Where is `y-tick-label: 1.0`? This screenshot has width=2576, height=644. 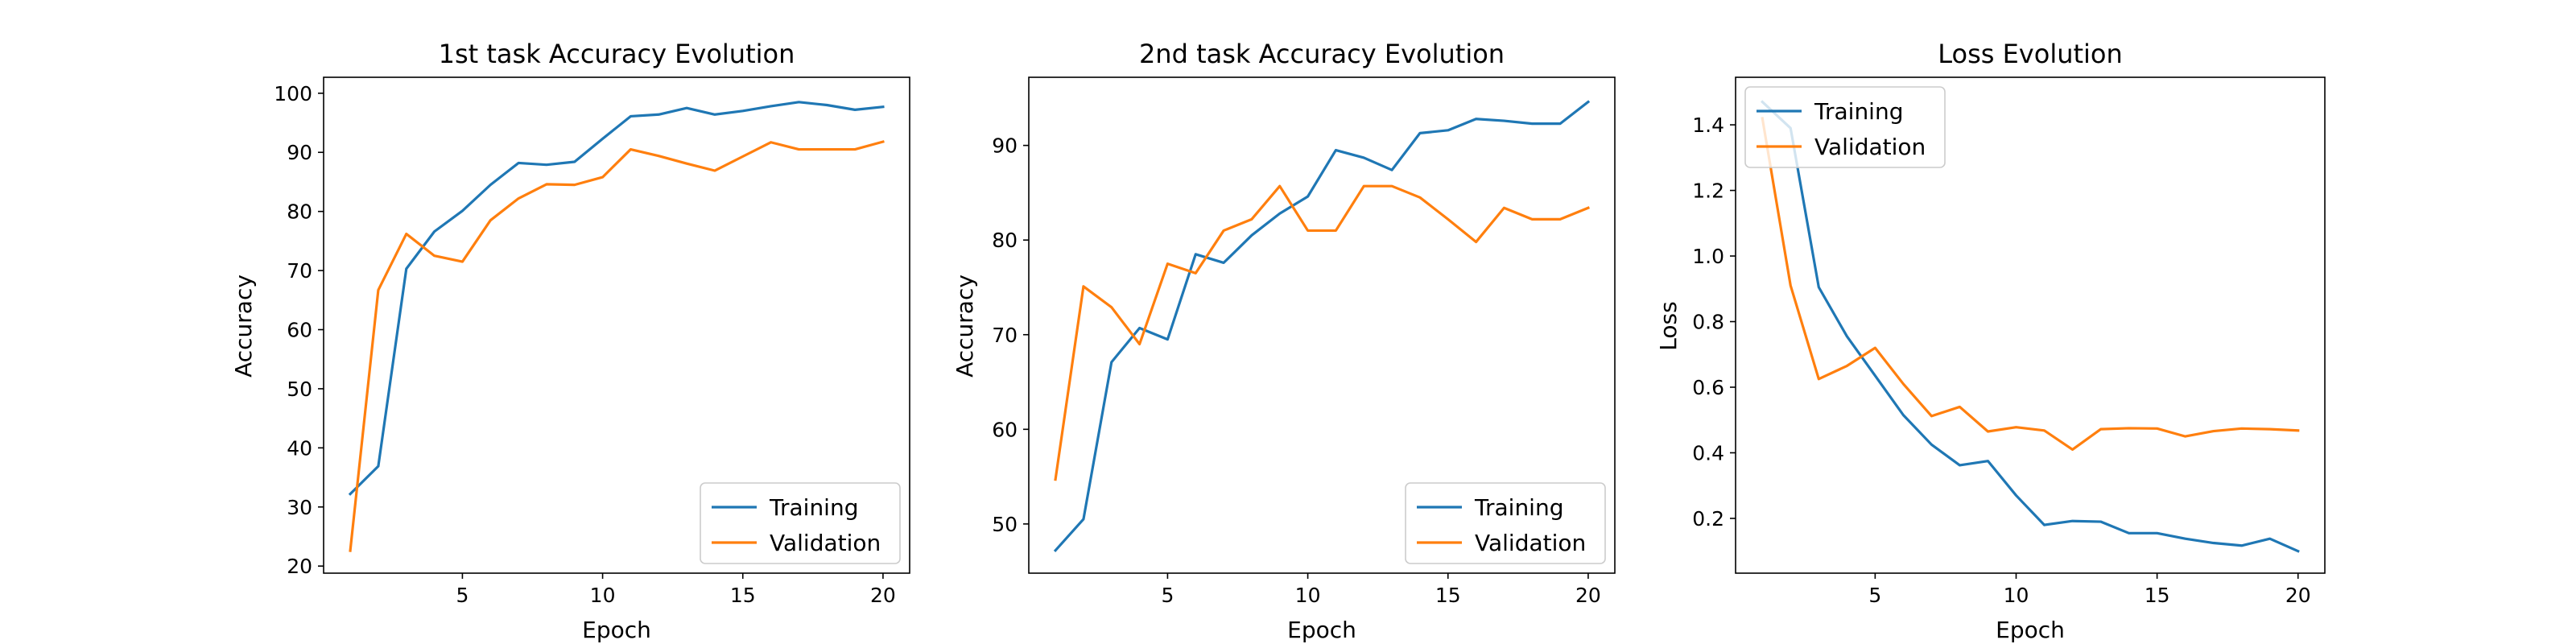 y-tick-label: 1.0 is located at coordinates (1708, 256).